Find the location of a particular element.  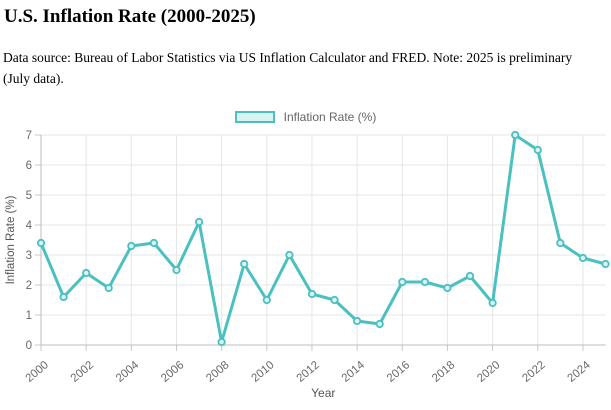

y-tick-label: 3 is located at coordinates (29, 256).